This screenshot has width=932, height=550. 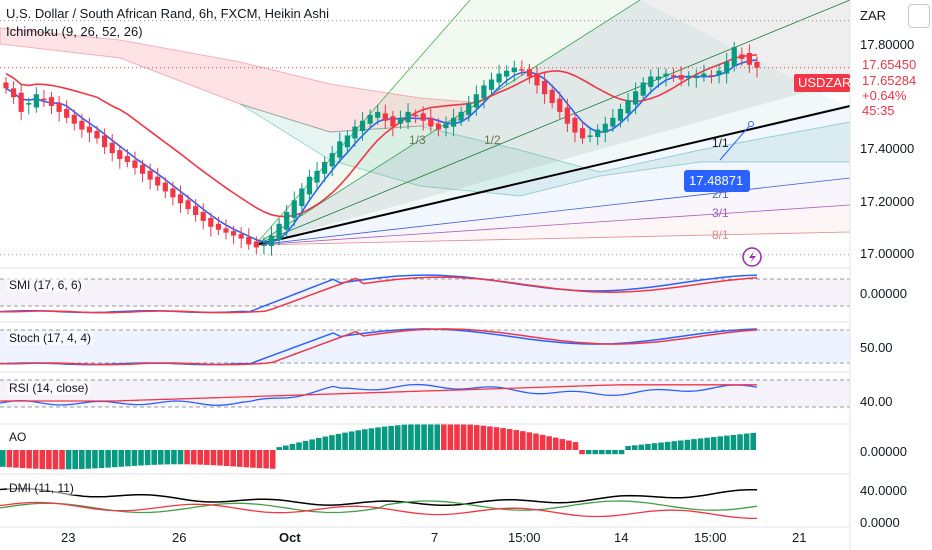 What do you see at coordinates (379, 510) in the screenshot?
I see `di-minus-line` at bounding box center [379, 510].